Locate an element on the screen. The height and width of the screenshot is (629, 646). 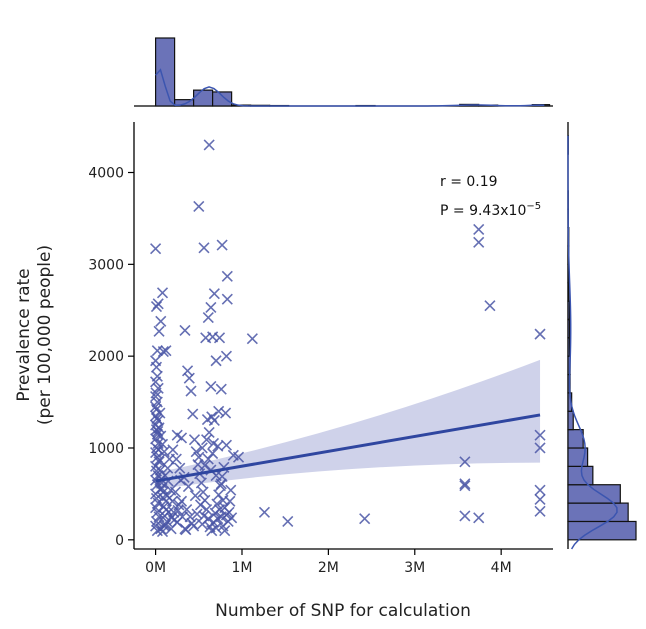
x-ticks: 0M 1M 2M 3M 4M is located at coordinates (328, 562).